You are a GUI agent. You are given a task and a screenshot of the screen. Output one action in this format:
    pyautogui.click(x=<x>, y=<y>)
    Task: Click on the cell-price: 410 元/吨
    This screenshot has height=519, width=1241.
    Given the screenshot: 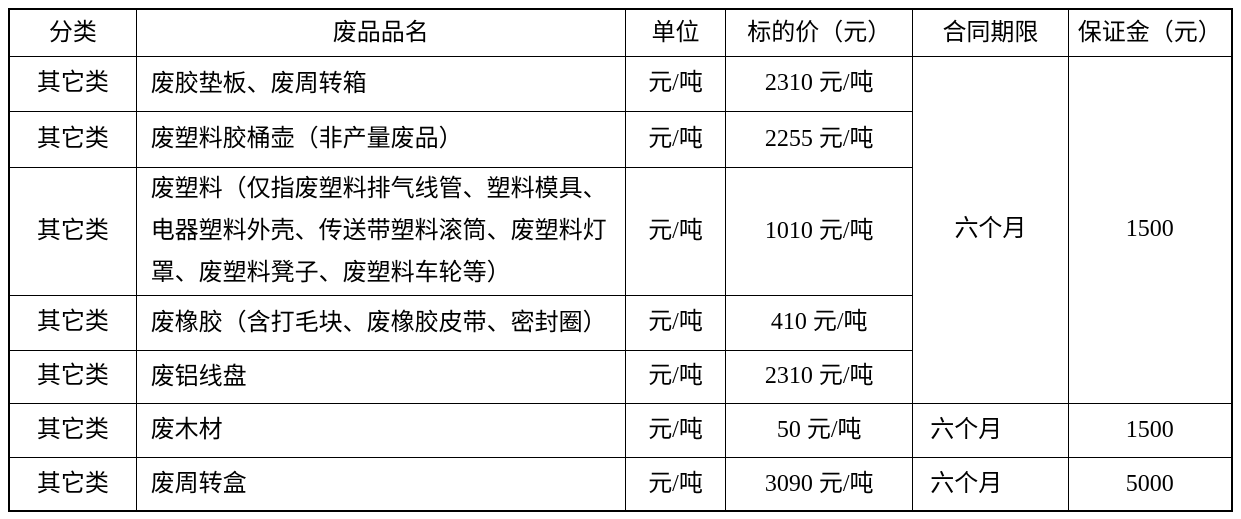 What is the action you would take?
    pyautogui.click(x=819, y=322)
    